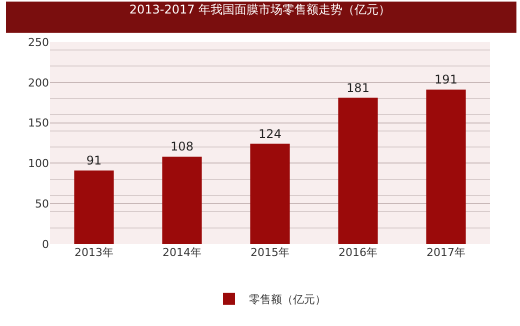  Describe the element at coordinates (270, 252) in the screenshot. I see `x-tick-label: 2015年` at that location.